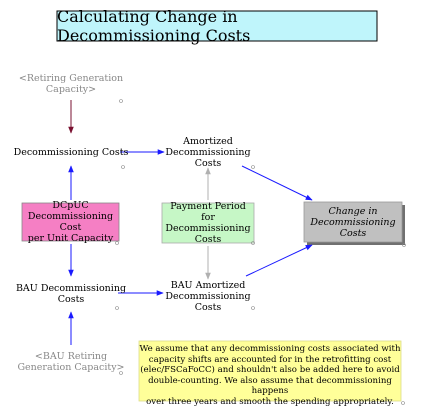 The width and height of the screenshot is (438, 418). I want to click on change-box, so click(353, 222).